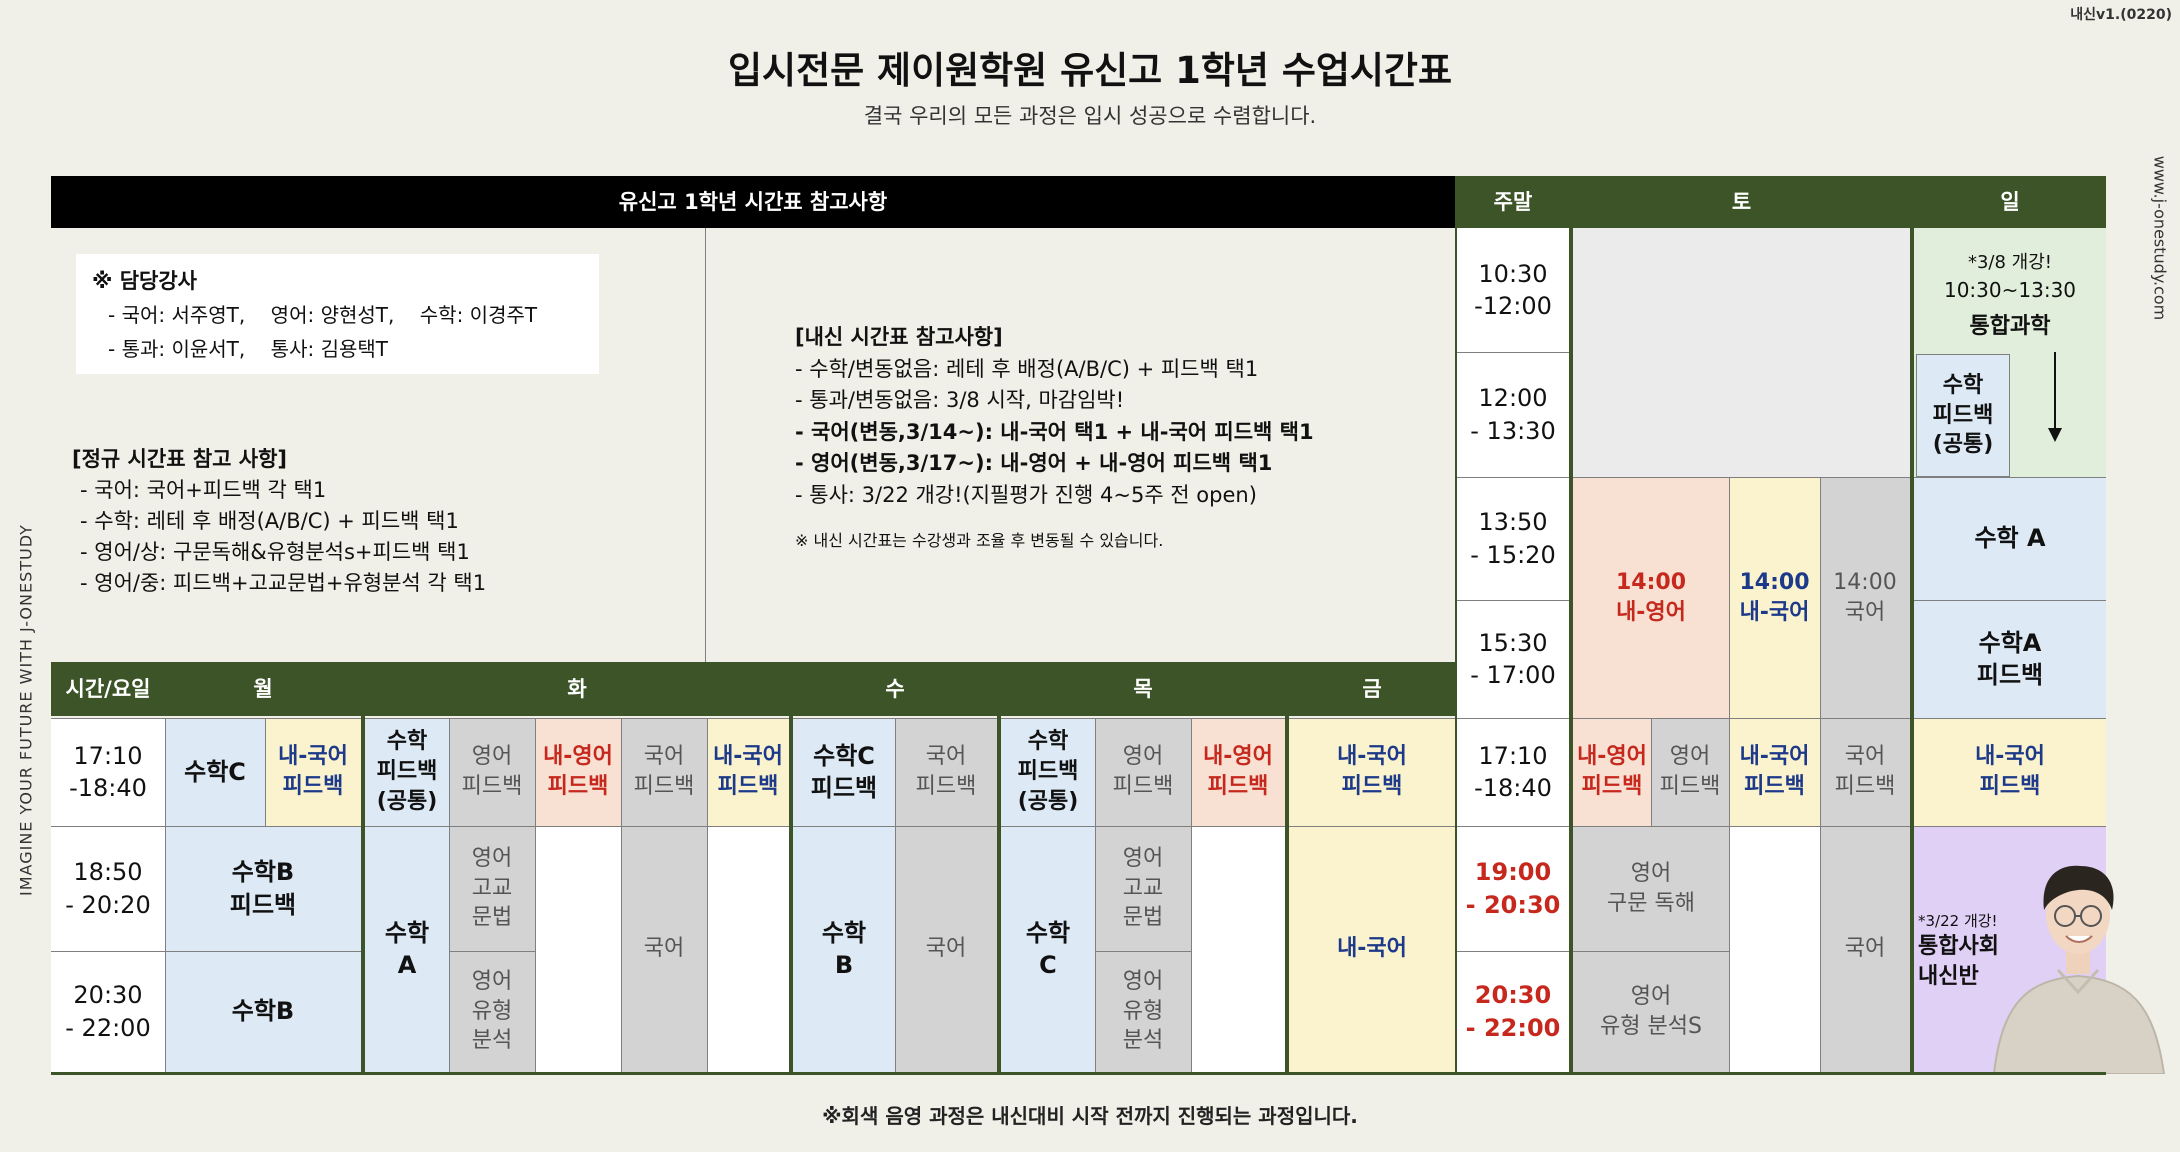 This screenshot has width=2180, height=1152. Describe the element at coordinates (108, 1011) in the screenshot. I see `time-slot: 20:30 - 22:00` at that location.